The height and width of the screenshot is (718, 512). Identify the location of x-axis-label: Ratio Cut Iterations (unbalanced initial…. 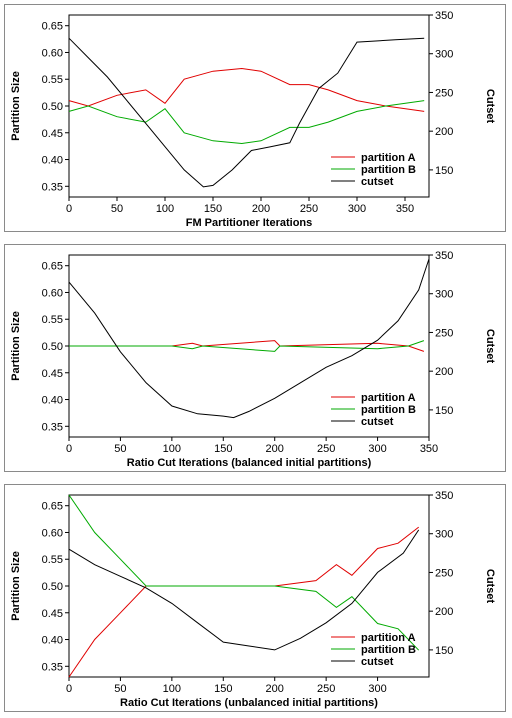
(249, 703).